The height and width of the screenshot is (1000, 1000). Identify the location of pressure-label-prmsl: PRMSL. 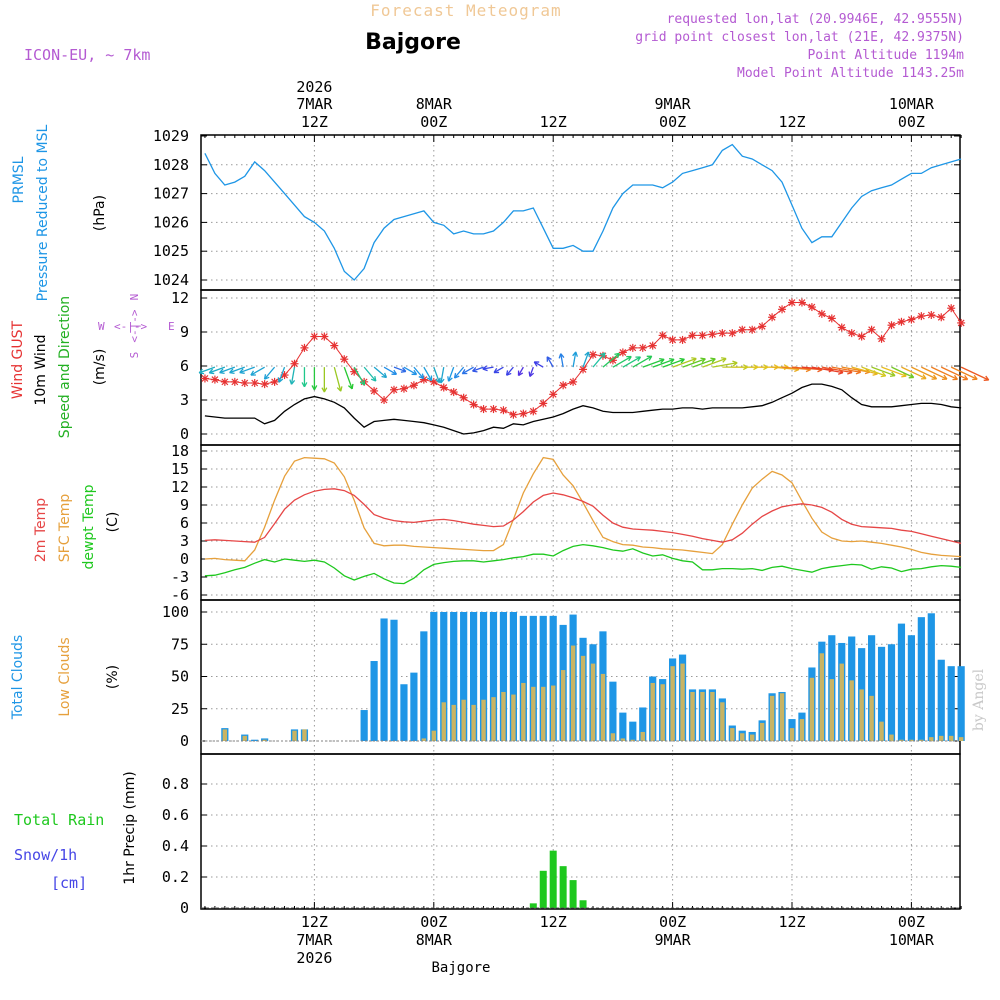
(19, 179).